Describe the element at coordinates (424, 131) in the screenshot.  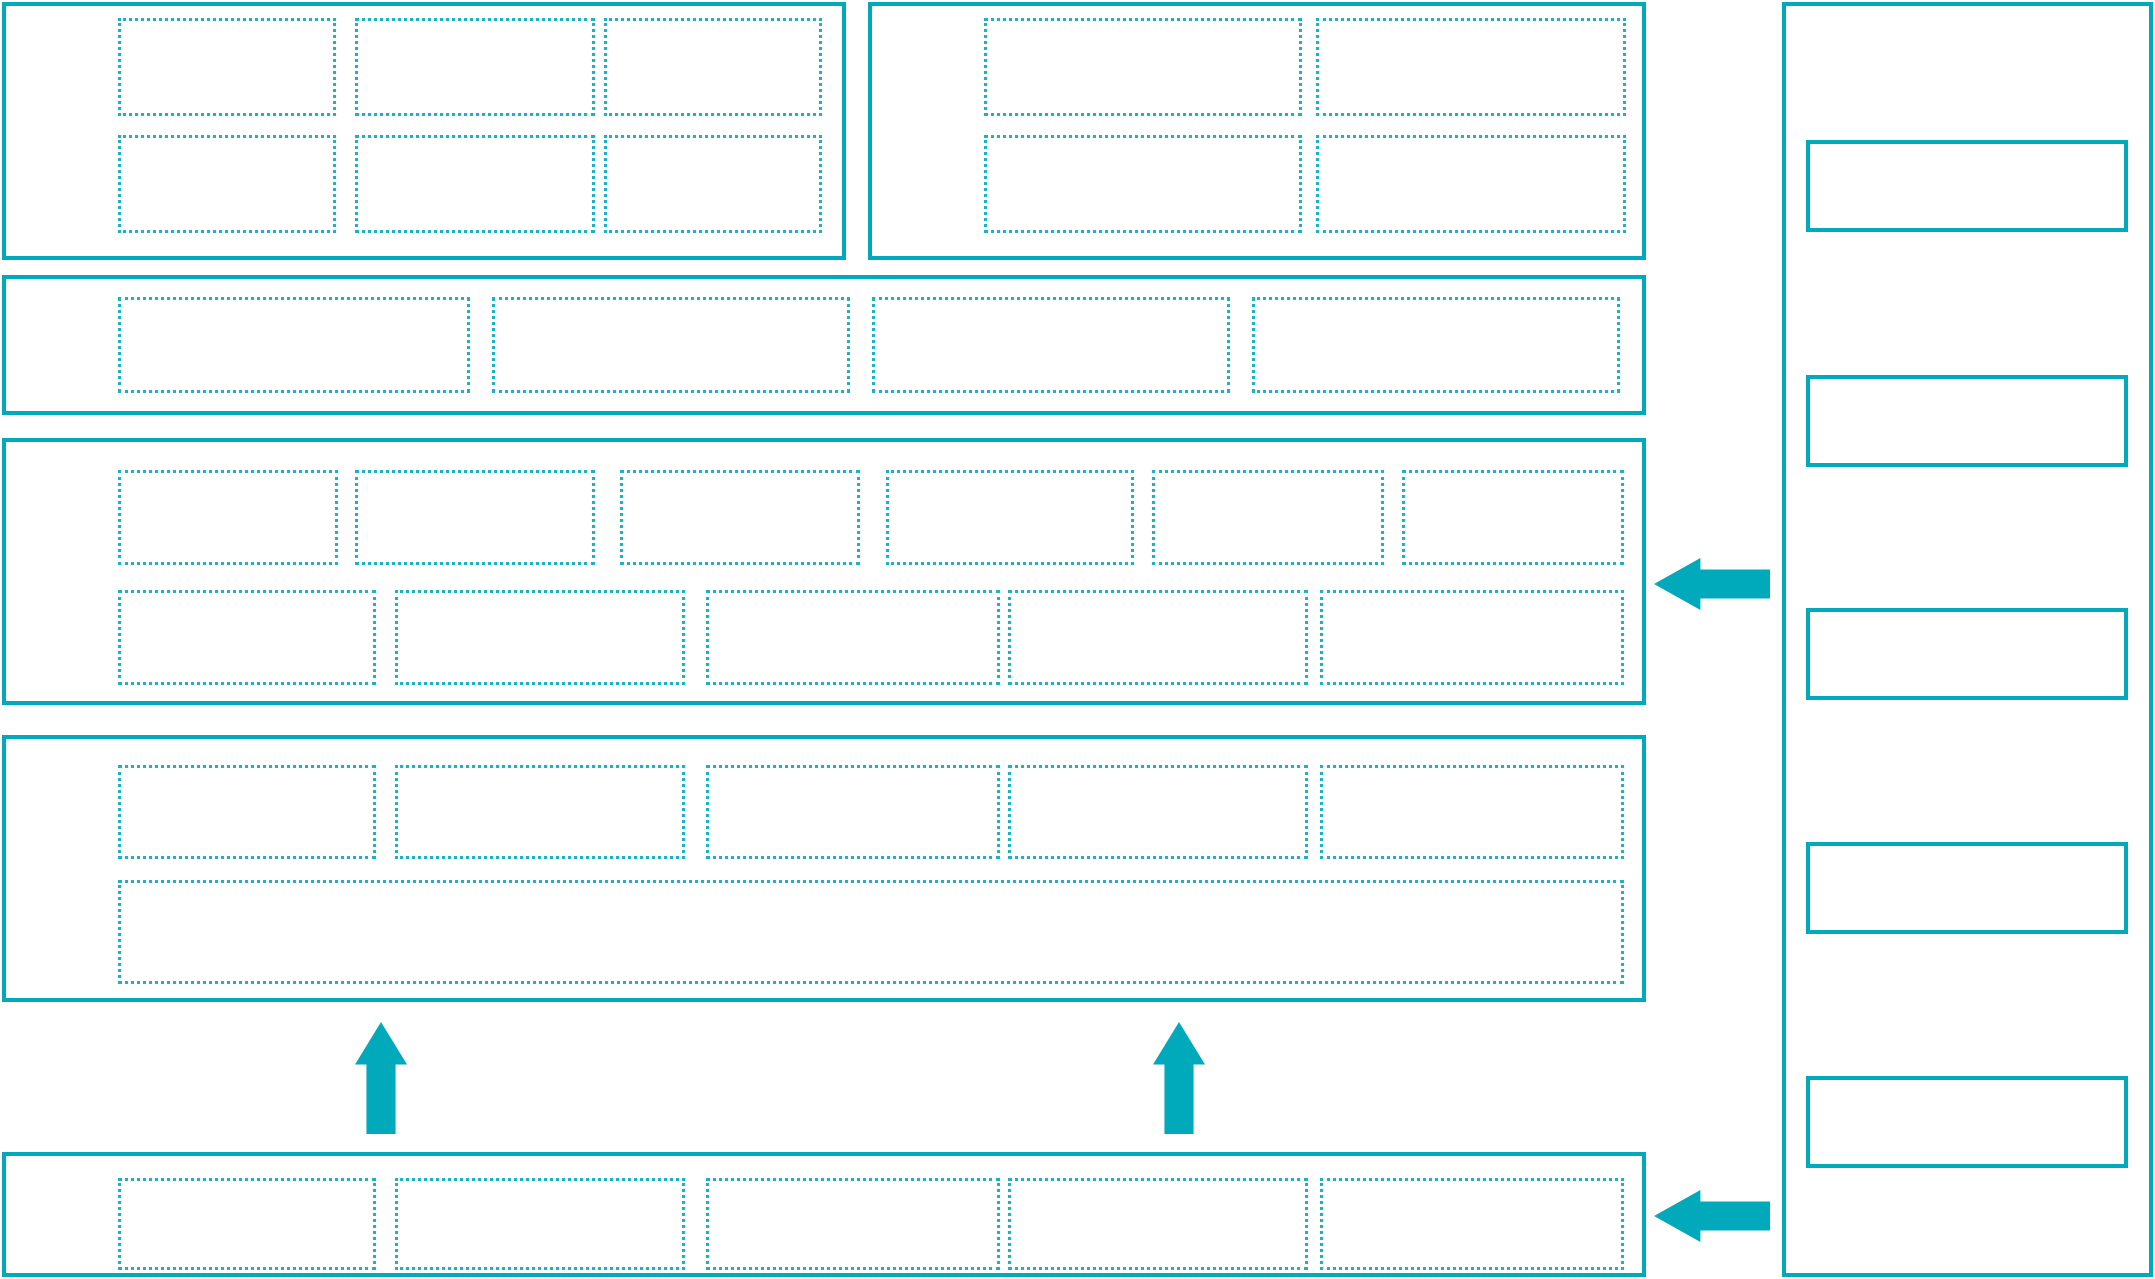
I see `panel-top-left` at that location.